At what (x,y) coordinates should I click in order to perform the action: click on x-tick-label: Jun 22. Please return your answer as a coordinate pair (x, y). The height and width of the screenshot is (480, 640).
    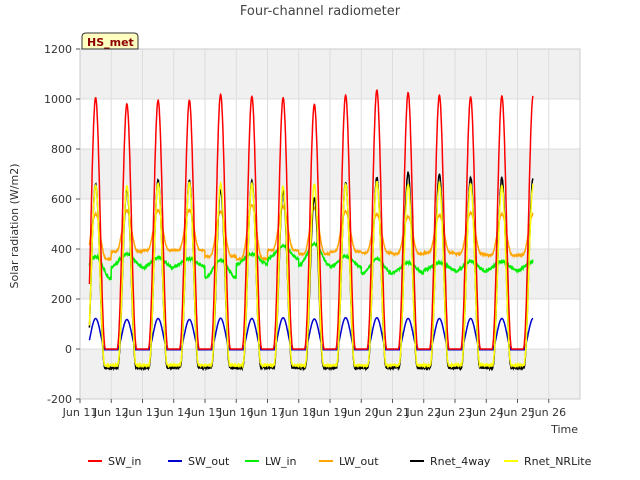
    Looking at the image, I should click on (423, 412).